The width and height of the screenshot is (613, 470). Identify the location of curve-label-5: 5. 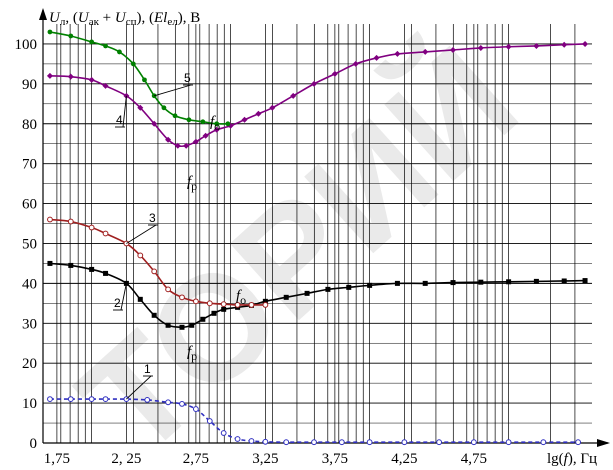
(187, 78).